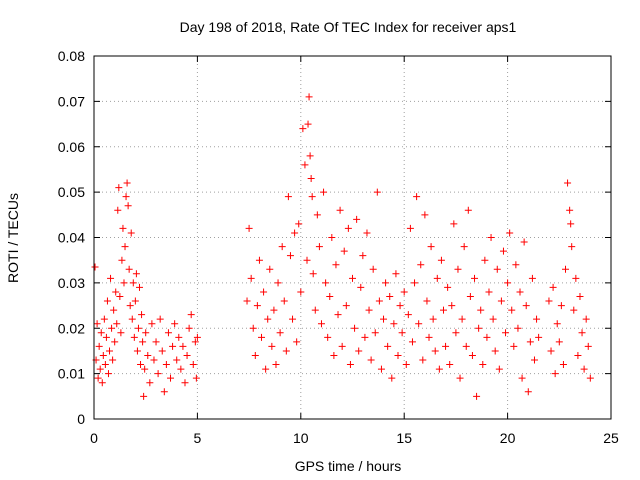  Describe the element at coordinates (13, 238) in the screenshot. I see `y-axis-label: ROTI / TECUs` at that location.